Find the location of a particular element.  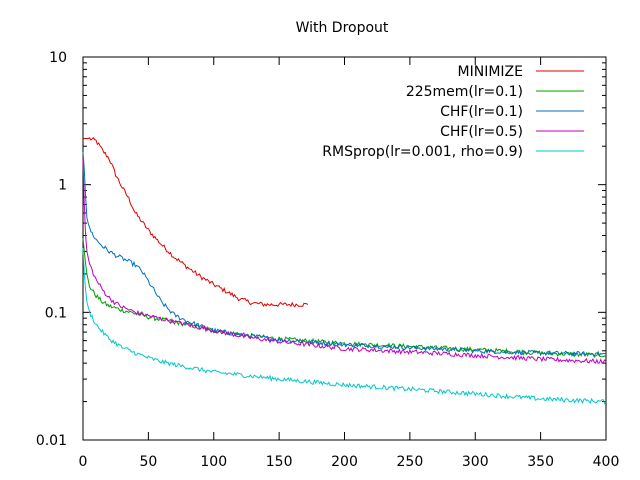

x-tick-label: 150 is located at coordinates (279, 462).